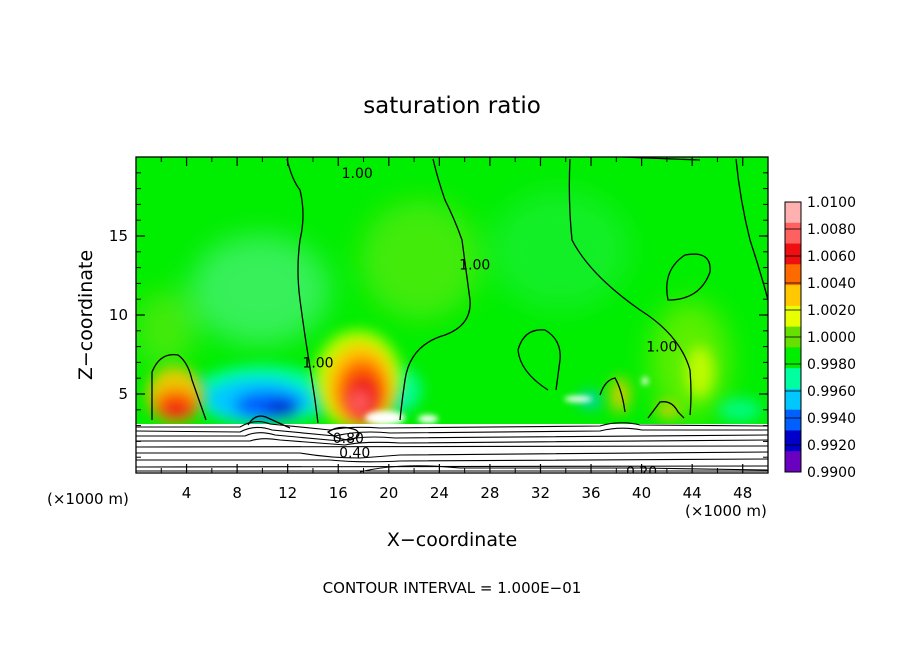 The height and width of the screenshot is (654, 904). What do you see at coordinates (118, 315) in the screenshot?
I see `y-tick-label: 10` at bounding box center [118, 315].